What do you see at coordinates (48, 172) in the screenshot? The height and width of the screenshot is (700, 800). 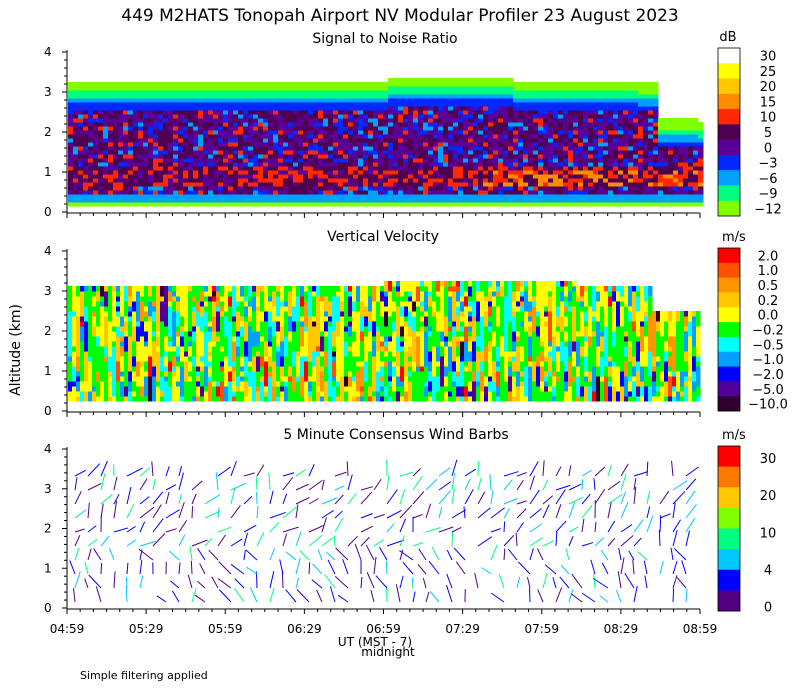 I see `y-tick-label: 1` at bounding box center [48, 172].